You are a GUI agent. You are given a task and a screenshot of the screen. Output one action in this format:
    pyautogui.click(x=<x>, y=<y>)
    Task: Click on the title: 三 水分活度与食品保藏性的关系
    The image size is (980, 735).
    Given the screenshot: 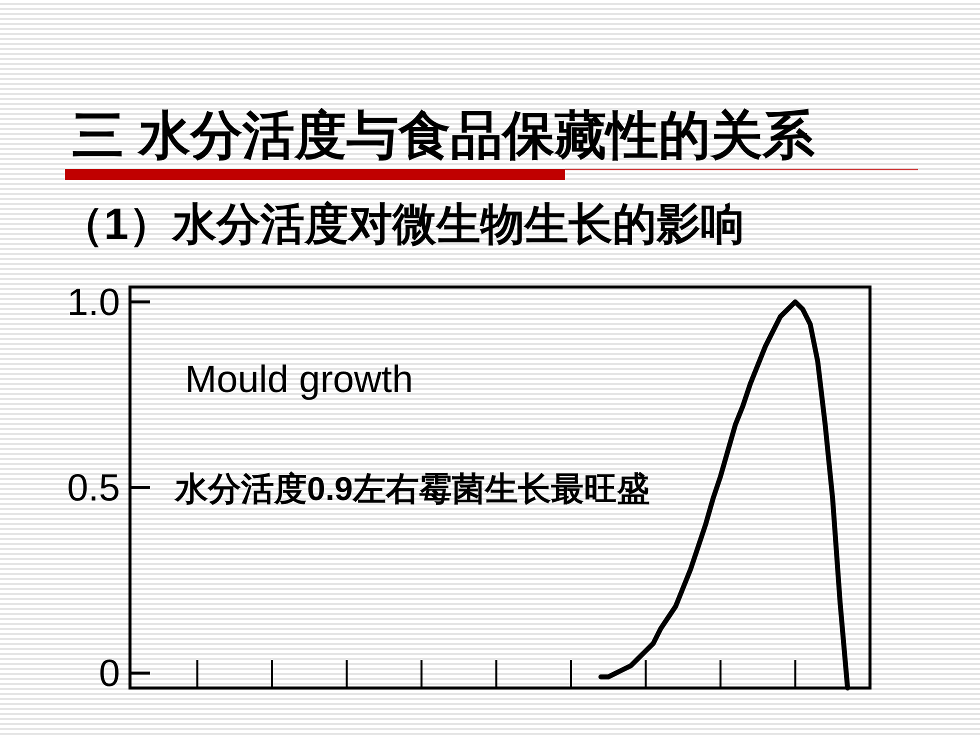 What is the action you would take?
    pyautogui.click(x=443, y=136)
    